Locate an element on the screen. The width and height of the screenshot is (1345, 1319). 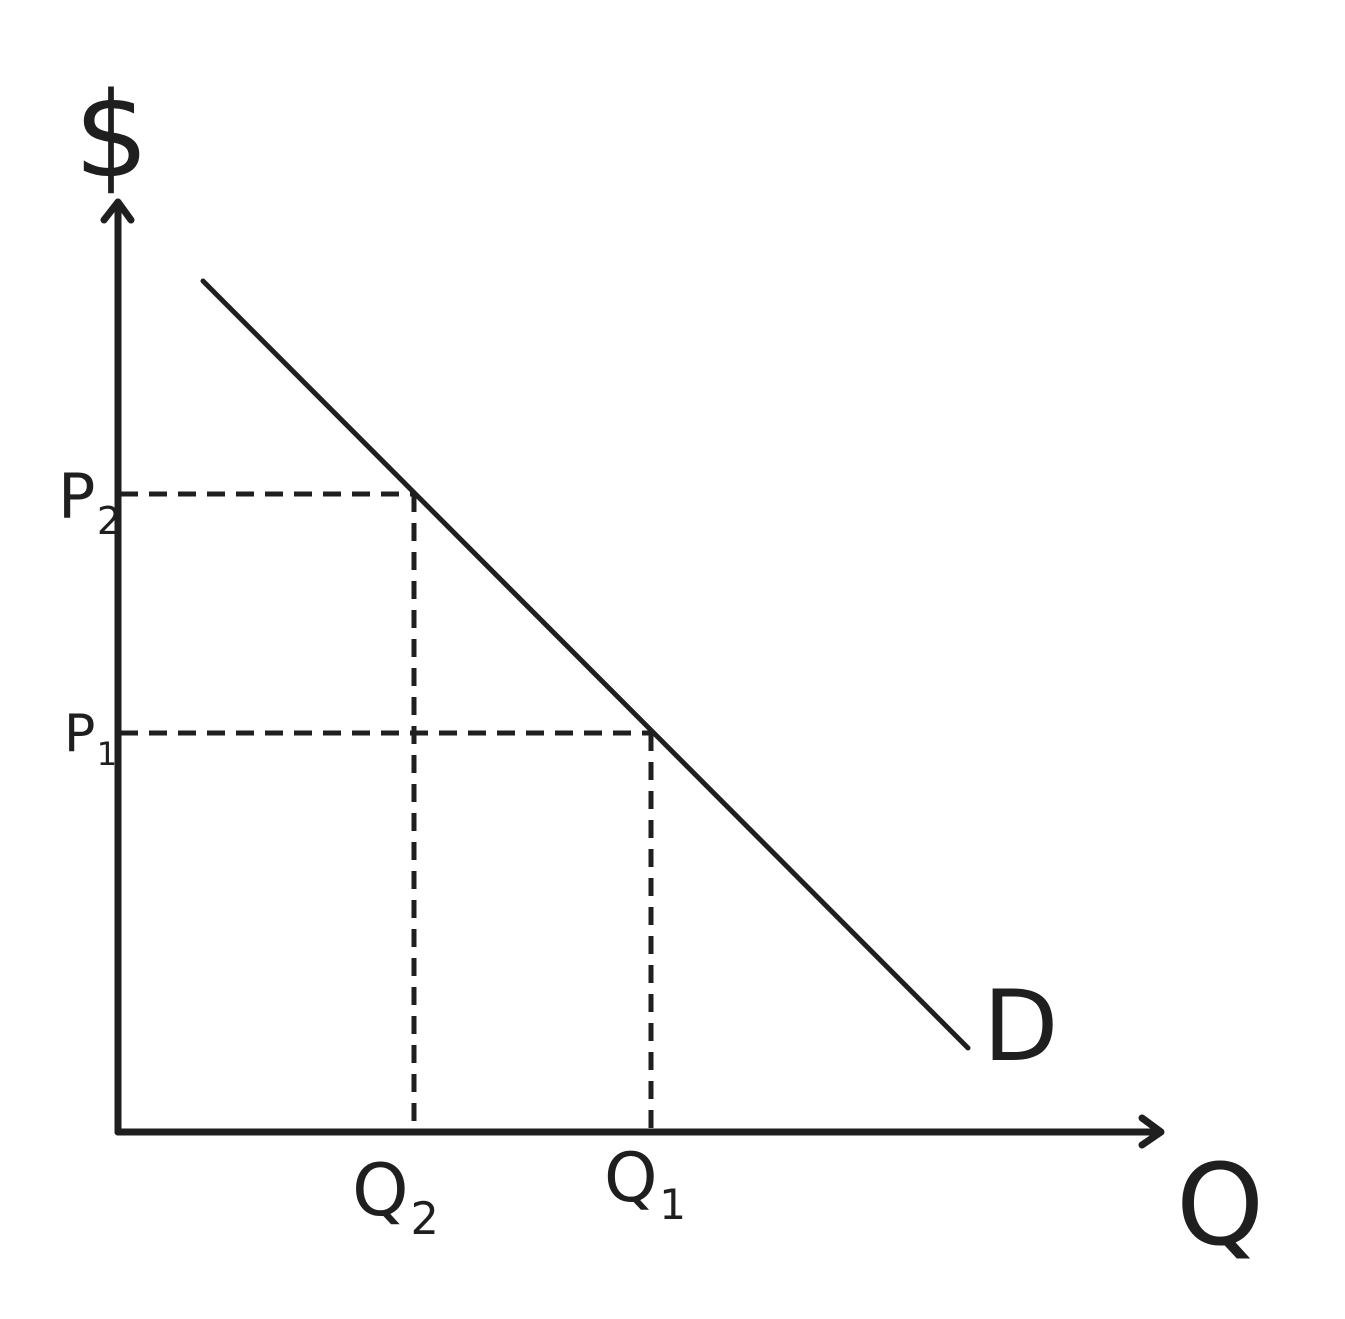
q2-label-main: Q is located at coordinates (380, 1190).